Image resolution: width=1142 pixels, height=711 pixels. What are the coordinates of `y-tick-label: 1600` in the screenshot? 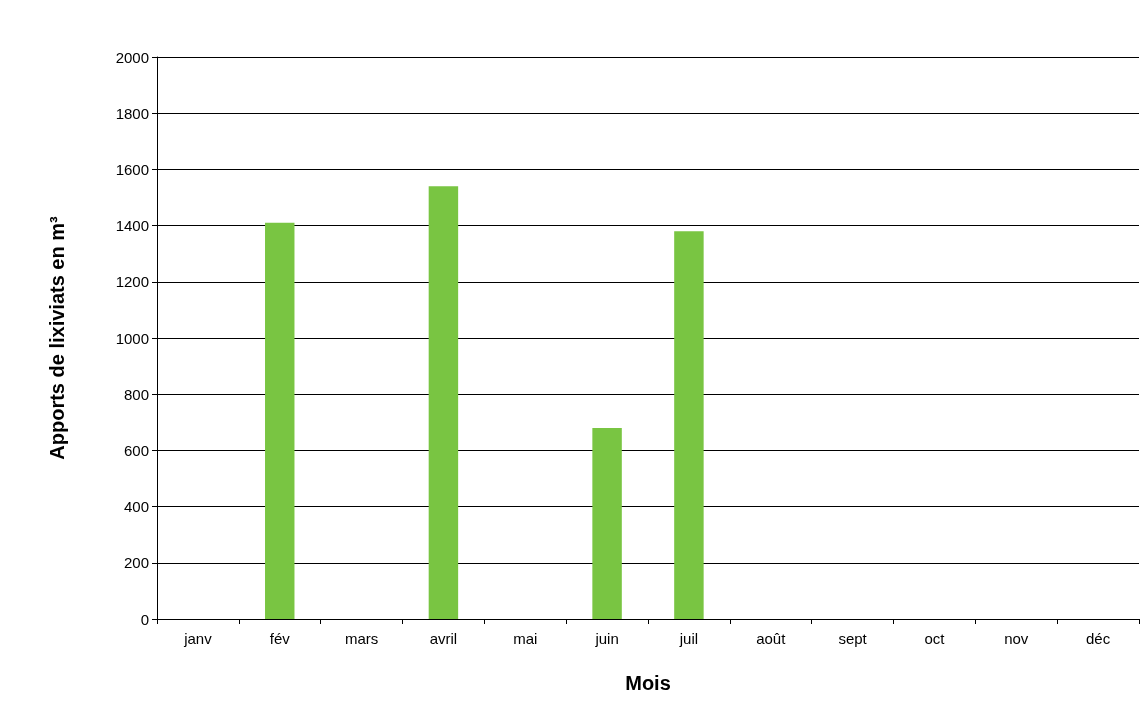 It's located at (132, 169).